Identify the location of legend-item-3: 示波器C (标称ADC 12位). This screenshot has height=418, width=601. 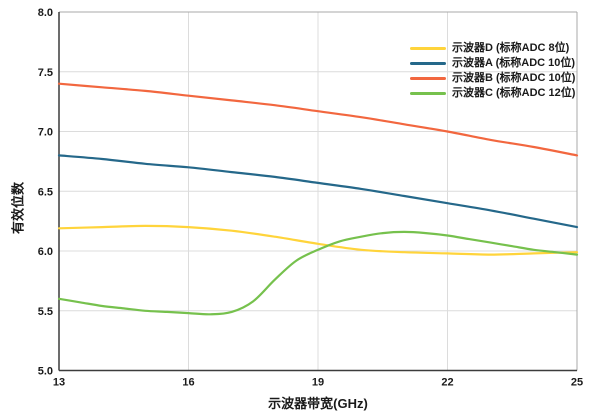
(492, 93).